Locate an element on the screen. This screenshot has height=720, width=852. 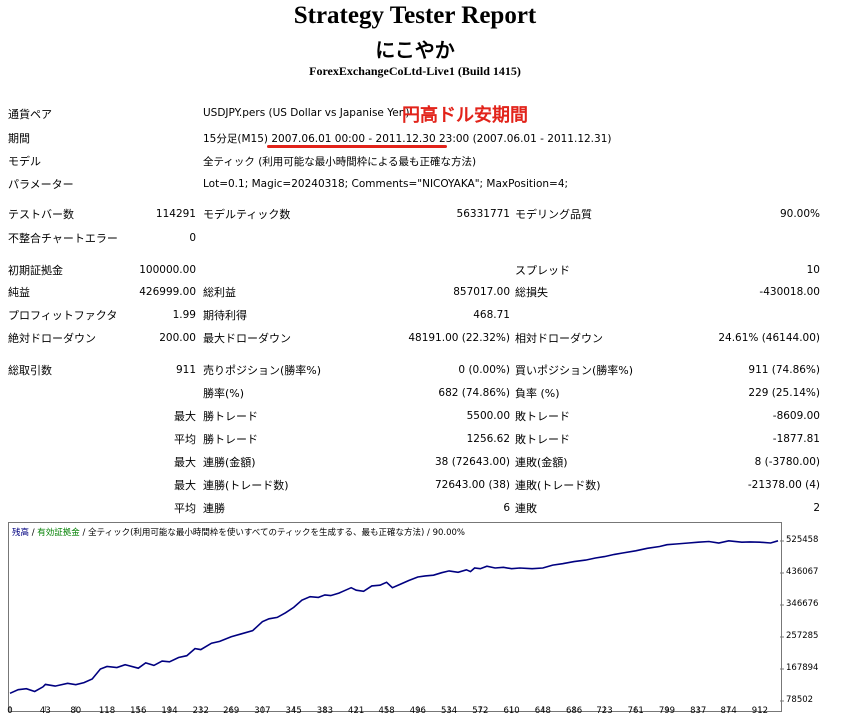
x-tick-label: 458 is located at coordinates (386, 711).